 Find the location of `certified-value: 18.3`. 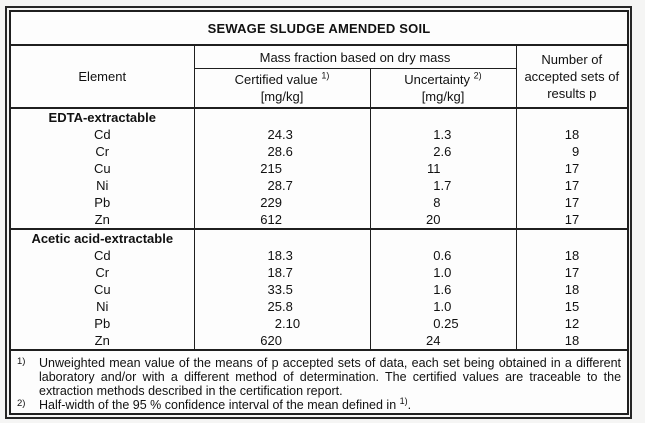

certified-value: 18.3 is located at coordinates (280, 255).